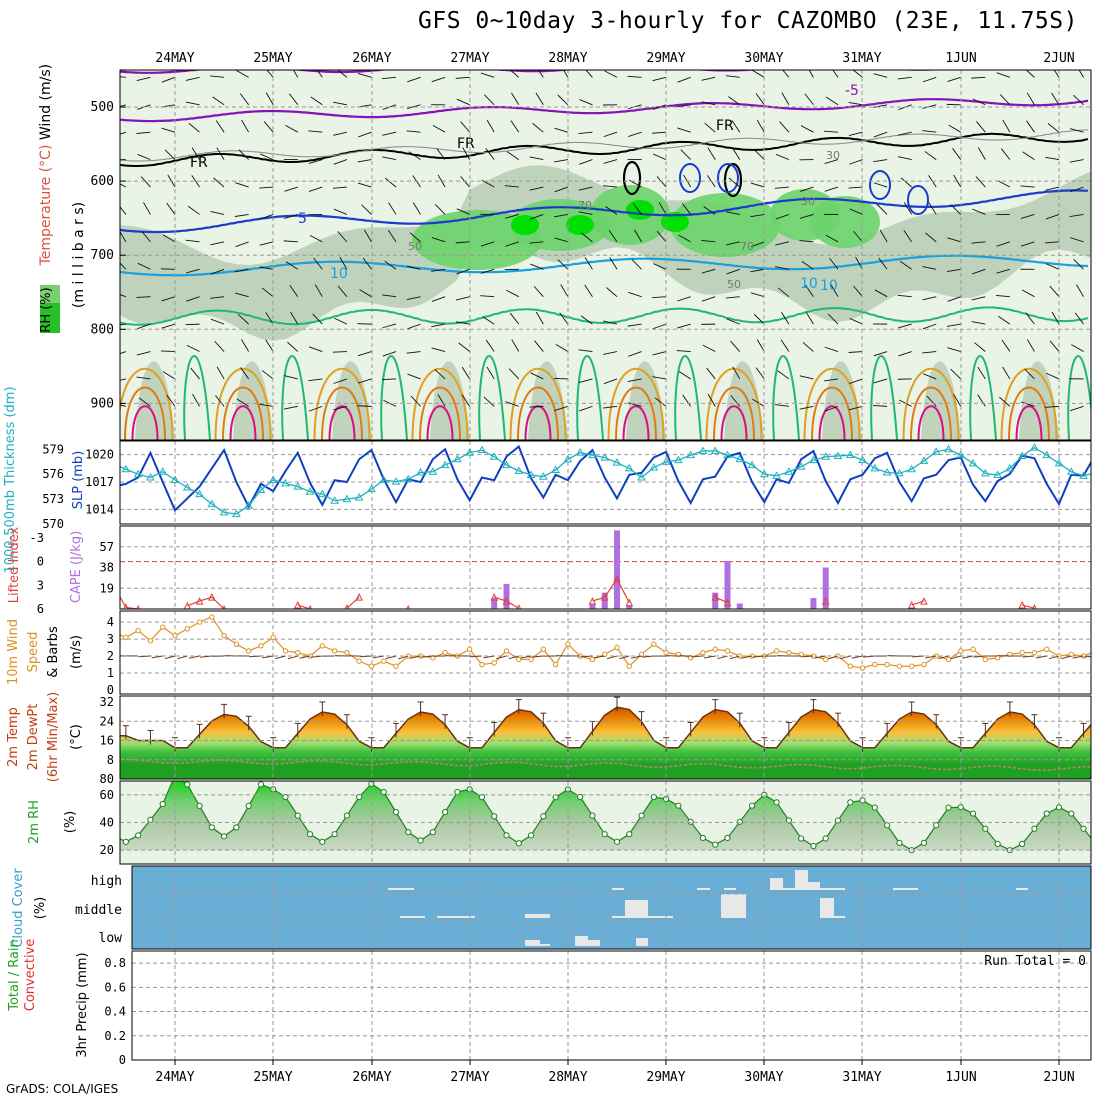 The height and width of the screenshot is (1100, 1100). Describe the element at coordinates (115, 963) in the screenshot. I see `y-tick-precip: 0.8` at that location.